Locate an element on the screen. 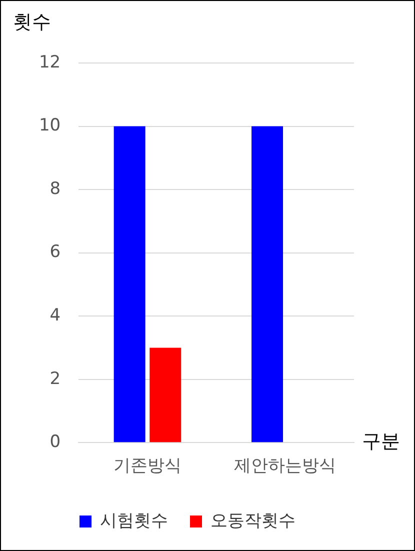 The width and height of the screenshot is (415, 551). y-tick-label: 2 is located at coordinates (55, 378).